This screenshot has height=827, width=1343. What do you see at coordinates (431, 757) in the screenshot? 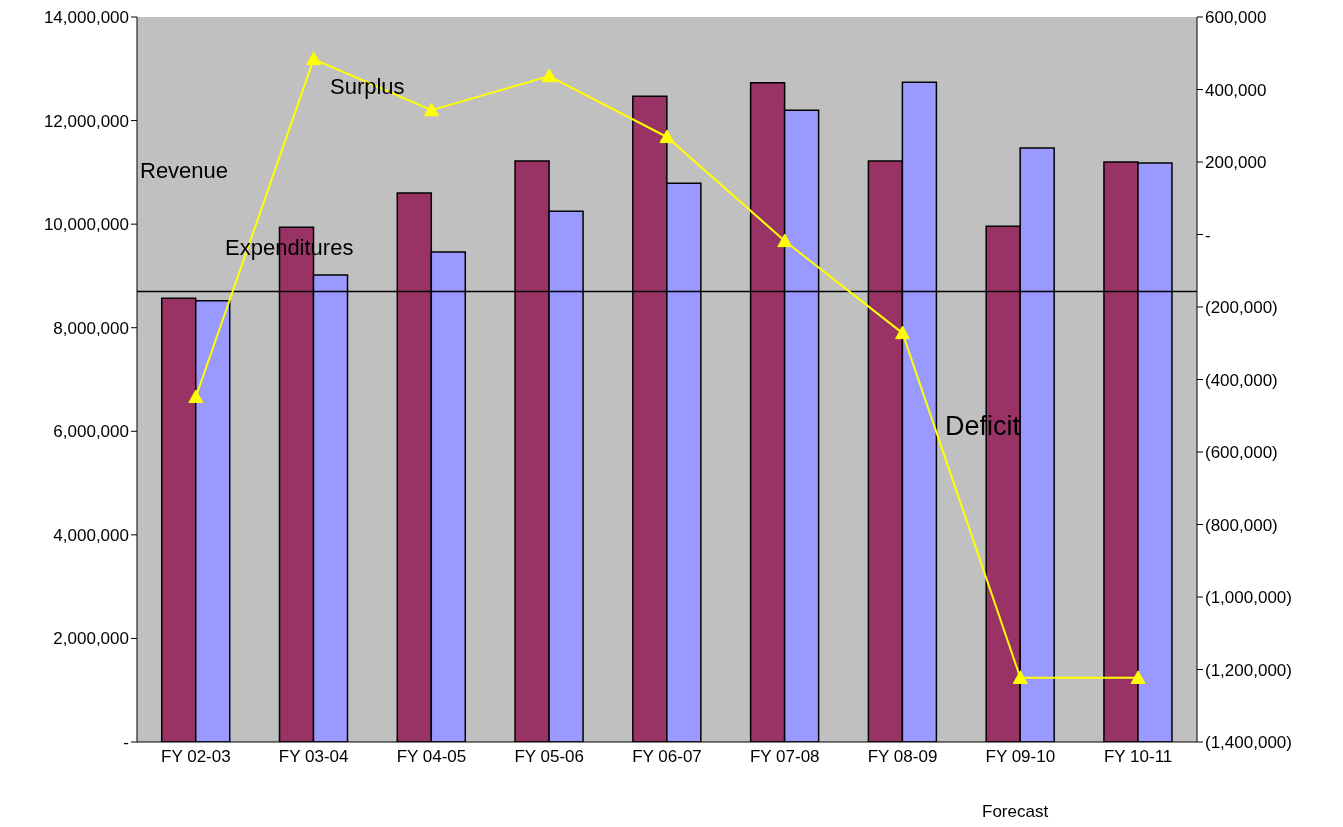
I see `x-tick-label: FY 04-05` at bounding box center [431, 757].